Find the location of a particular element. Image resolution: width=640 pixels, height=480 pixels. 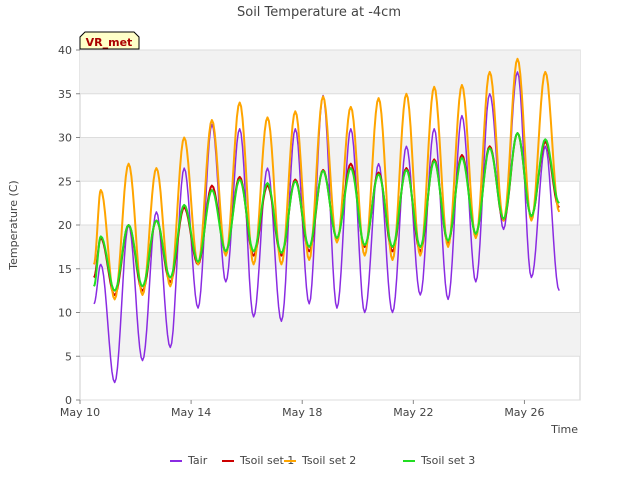

annotation-text: VR_met is located at coordinates (109, 42).